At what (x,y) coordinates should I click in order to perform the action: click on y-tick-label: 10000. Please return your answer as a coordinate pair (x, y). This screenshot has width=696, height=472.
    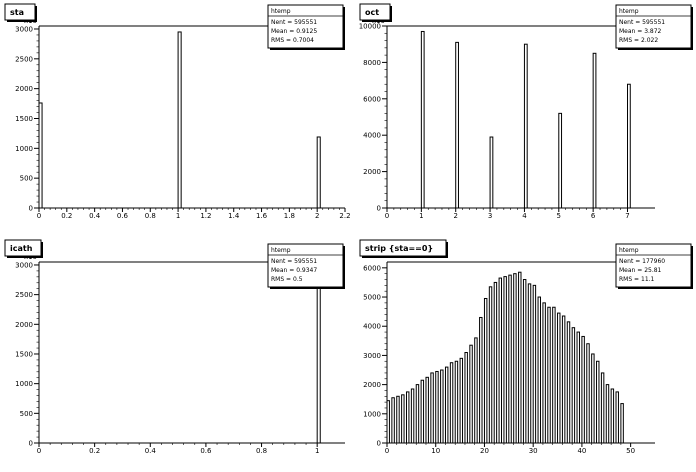
    Looking at the image, I should click on (370, 27).